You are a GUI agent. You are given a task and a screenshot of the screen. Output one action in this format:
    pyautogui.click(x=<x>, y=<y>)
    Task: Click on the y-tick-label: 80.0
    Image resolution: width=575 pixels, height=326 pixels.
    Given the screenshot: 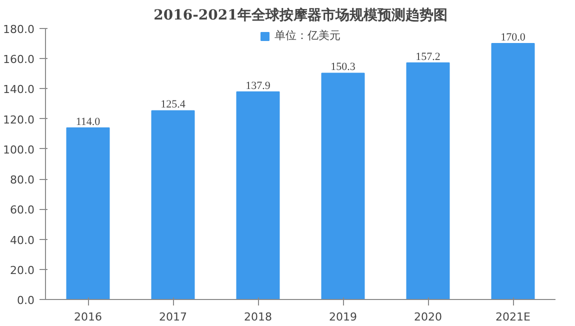 What is the action you would take?
    pyautogui.click(x=22, y=180)
    